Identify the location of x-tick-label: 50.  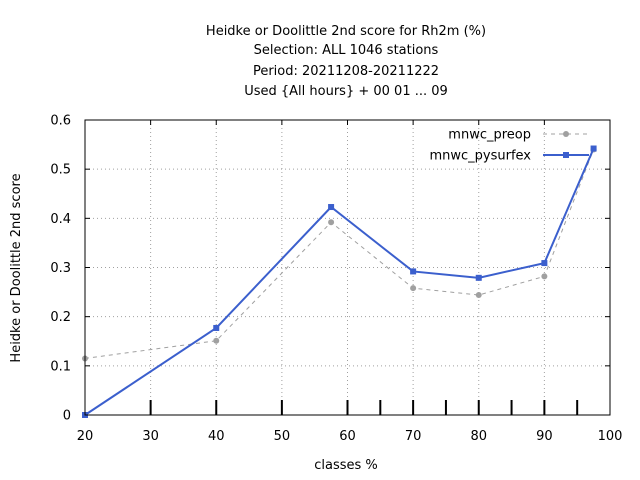
(282, 436).